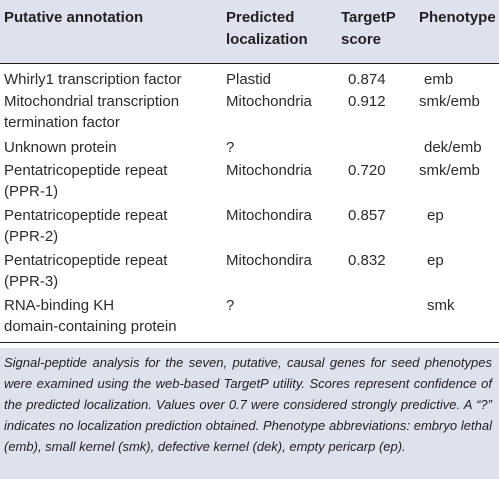 This screenshot has width=499, height=479. I want to click on row5-phenotype: ep, so click(435, 215).